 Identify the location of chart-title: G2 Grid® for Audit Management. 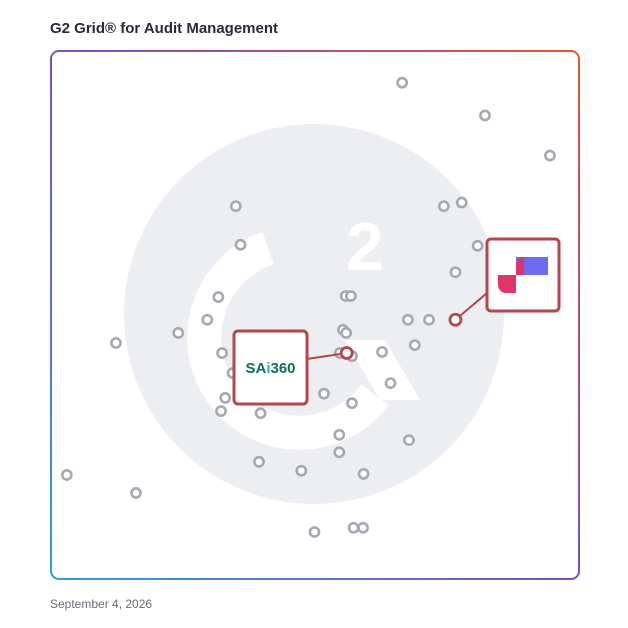
(164, 28).